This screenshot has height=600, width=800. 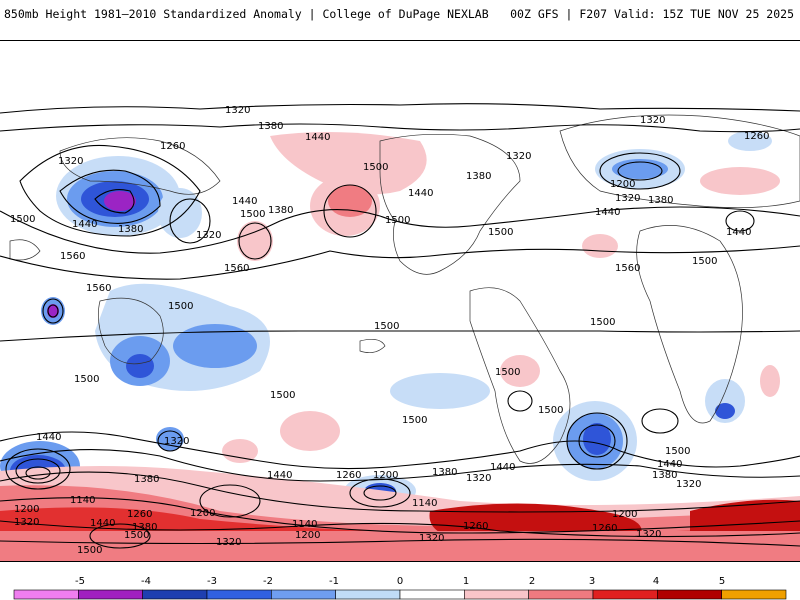 What do you see at coordinates (478, 478) in the screenshot?
I see `contour-label-1320-k: 1320` at bounding box center [478, 478].